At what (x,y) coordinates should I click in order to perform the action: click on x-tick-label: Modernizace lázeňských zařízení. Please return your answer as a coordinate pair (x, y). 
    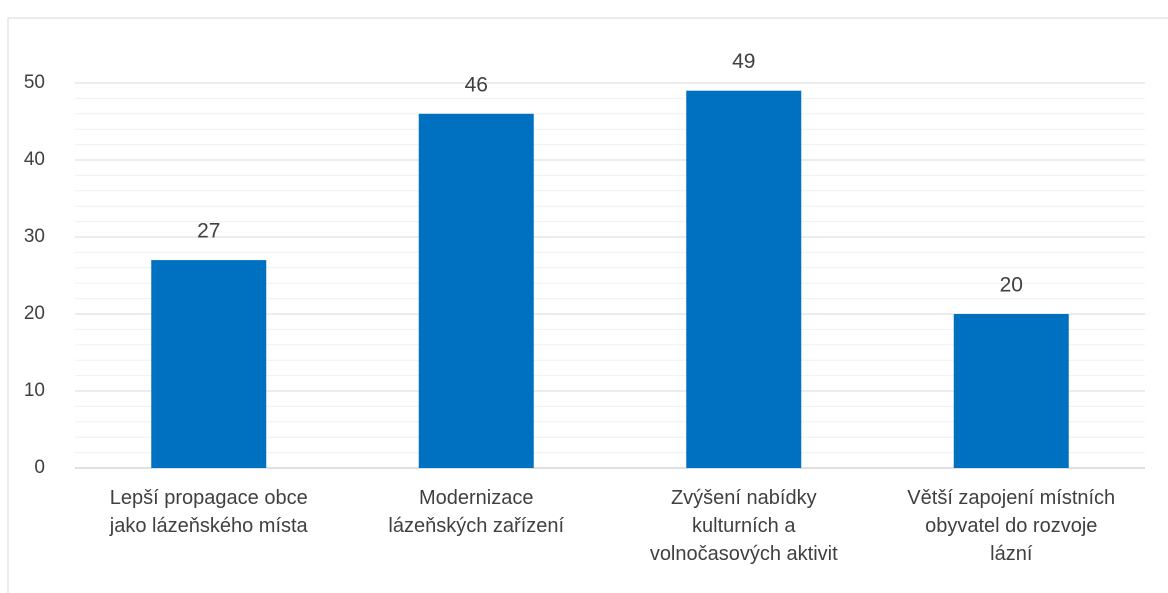
    Looking at the image, I should click on (476, 512).